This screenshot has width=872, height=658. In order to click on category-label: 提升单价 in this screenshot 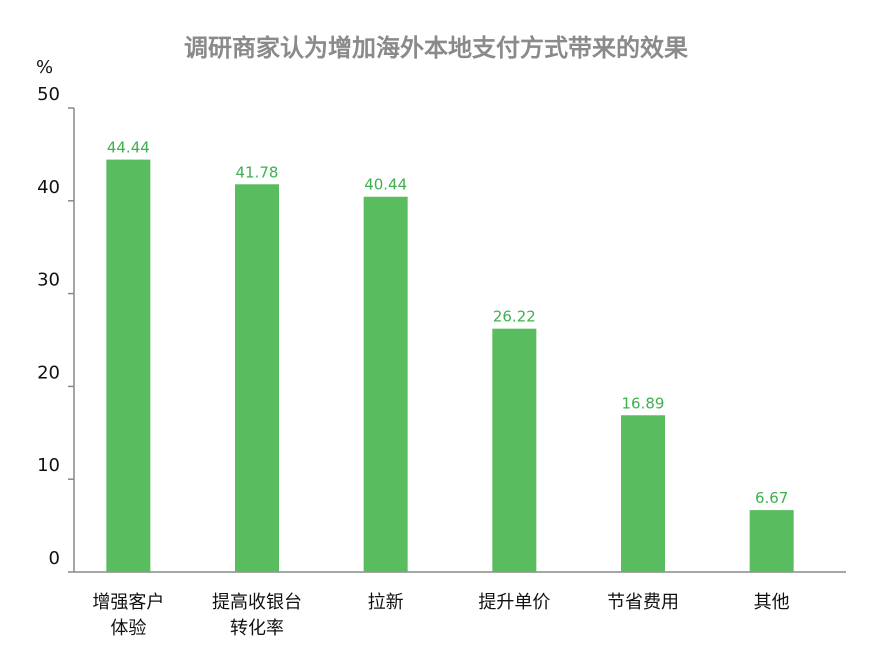, I will do `click(514, 602)`.